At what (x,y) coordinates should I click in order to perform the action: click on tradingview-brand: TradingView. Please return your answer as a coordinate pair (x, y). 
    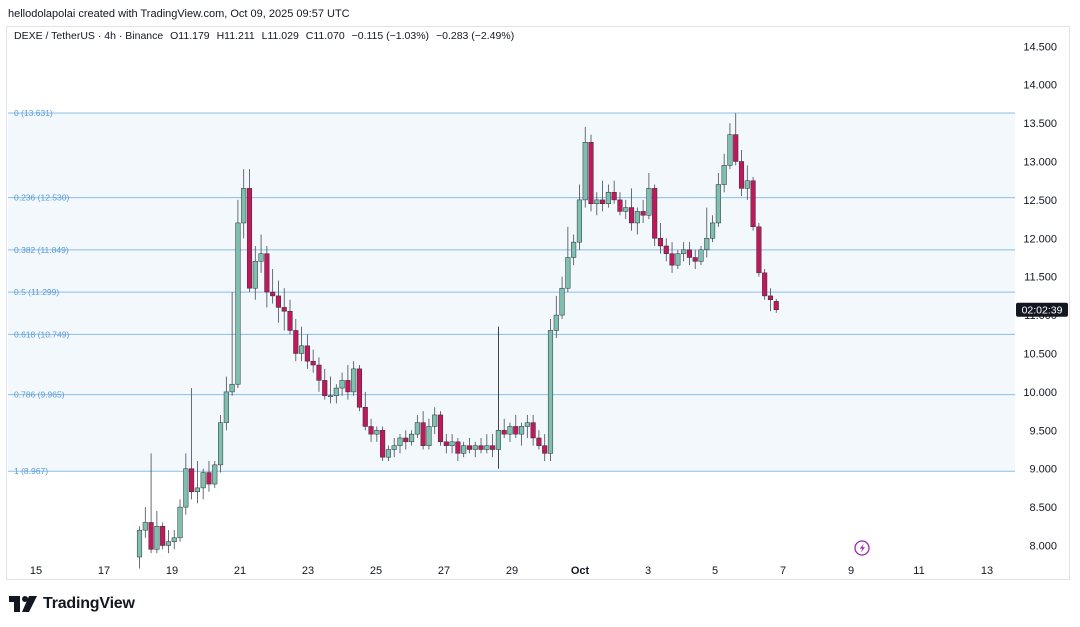
    Looking at the image, I should click on (72, 604).